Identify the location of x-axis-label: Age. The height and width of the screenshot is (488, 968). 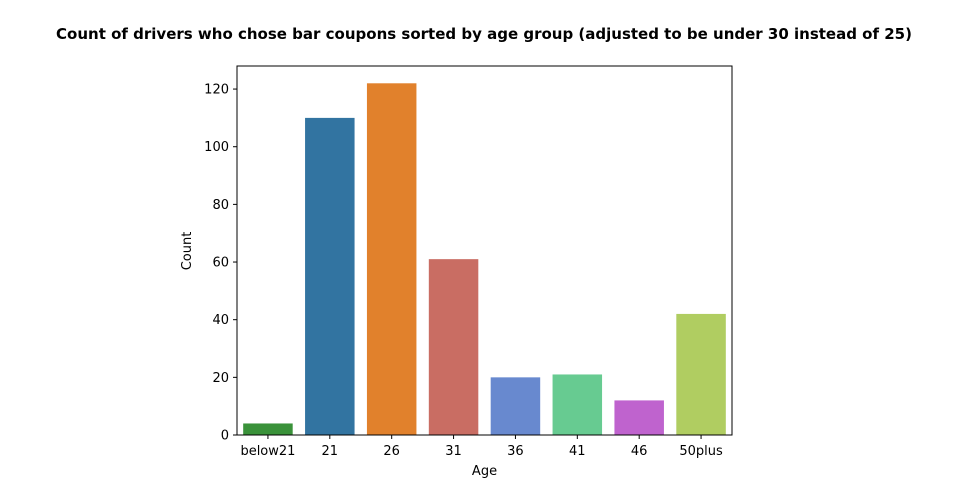
(484, 471).